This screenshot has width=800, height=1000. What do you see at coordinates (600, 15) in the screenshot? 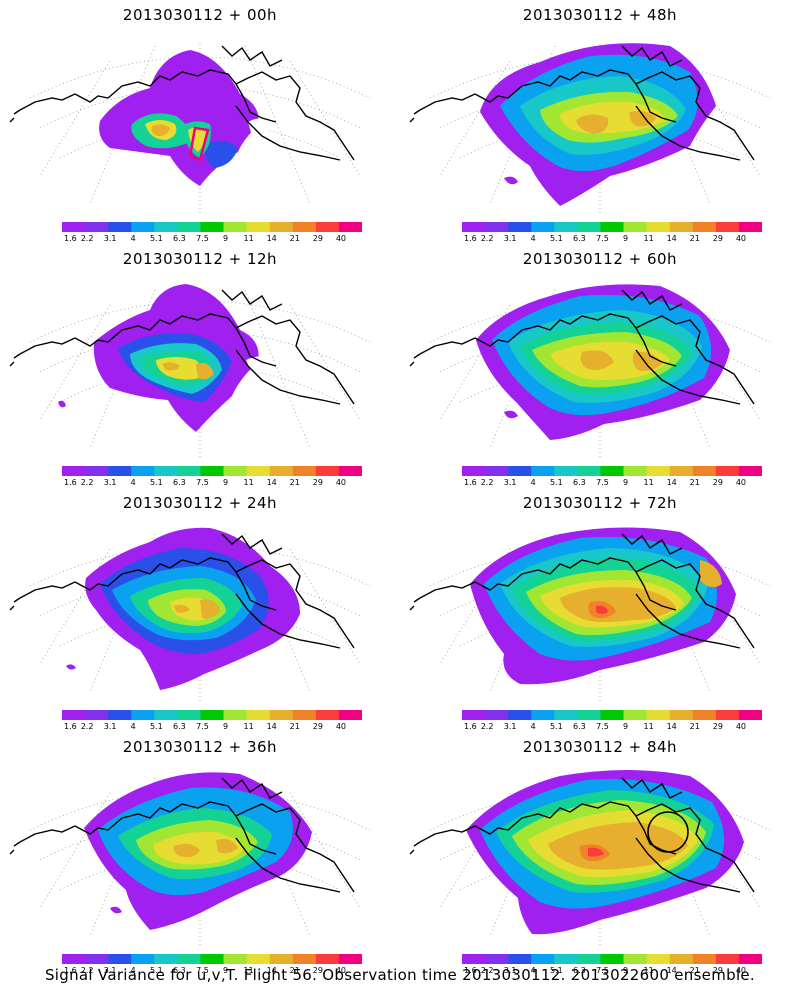
I see `panel-title: 2013030112 + 48h` at bounding box center [600, 15].